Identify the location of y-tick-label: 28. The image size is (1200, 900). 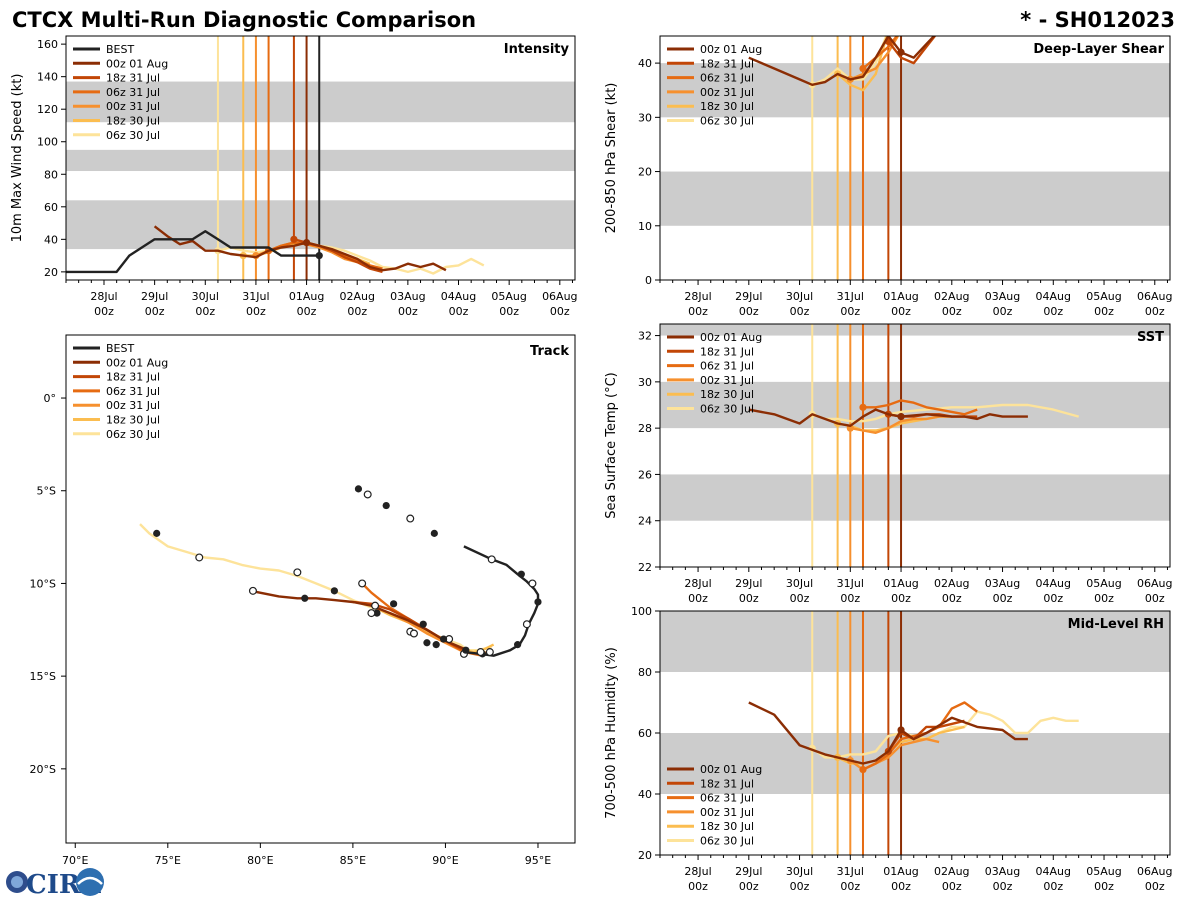
(645, 428).